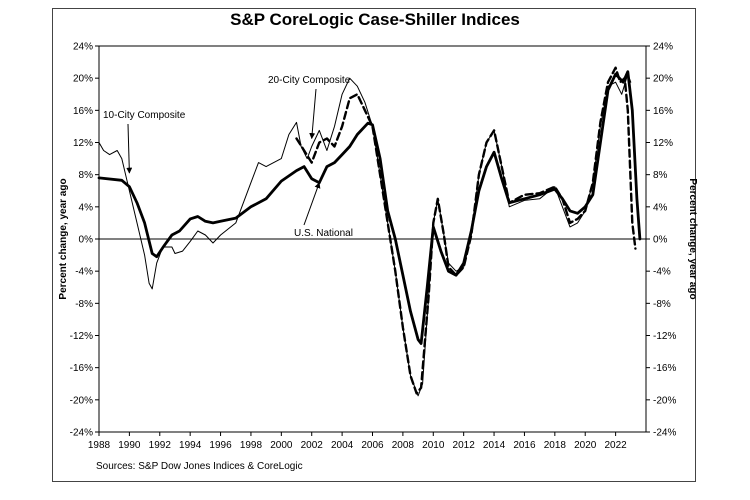 The height and width of the screenshot is (500, 750). Describe the element at coordinates (81, 433) in the screenshot. I see `y-tick-label-left: -24%` at that location.